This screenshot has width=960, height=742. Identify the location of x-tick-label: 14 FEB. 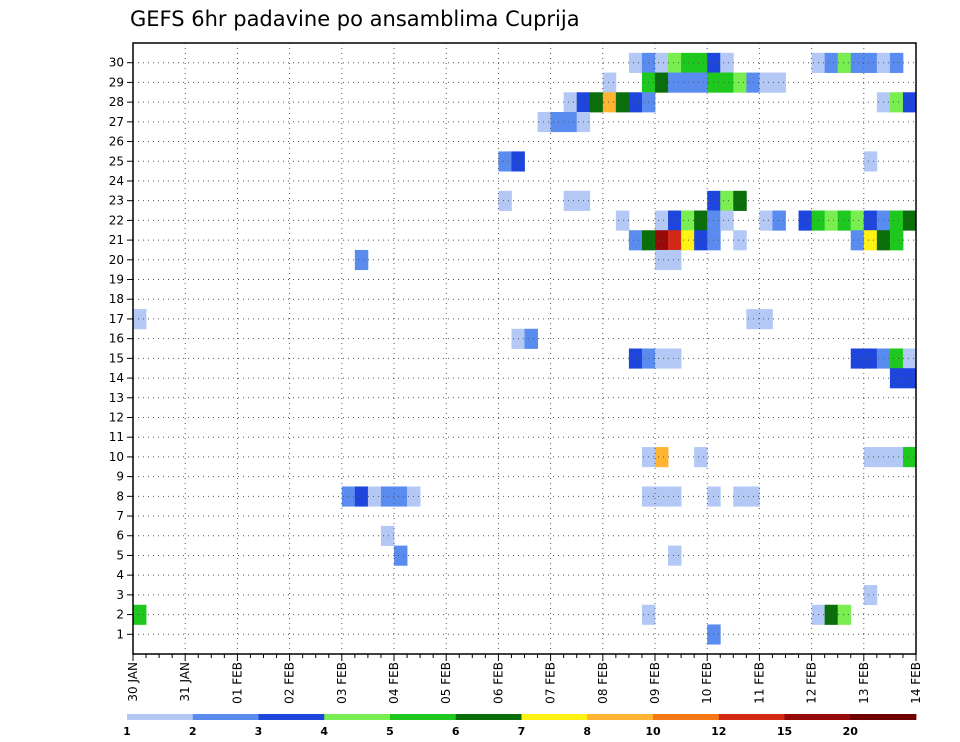
(916, 683).